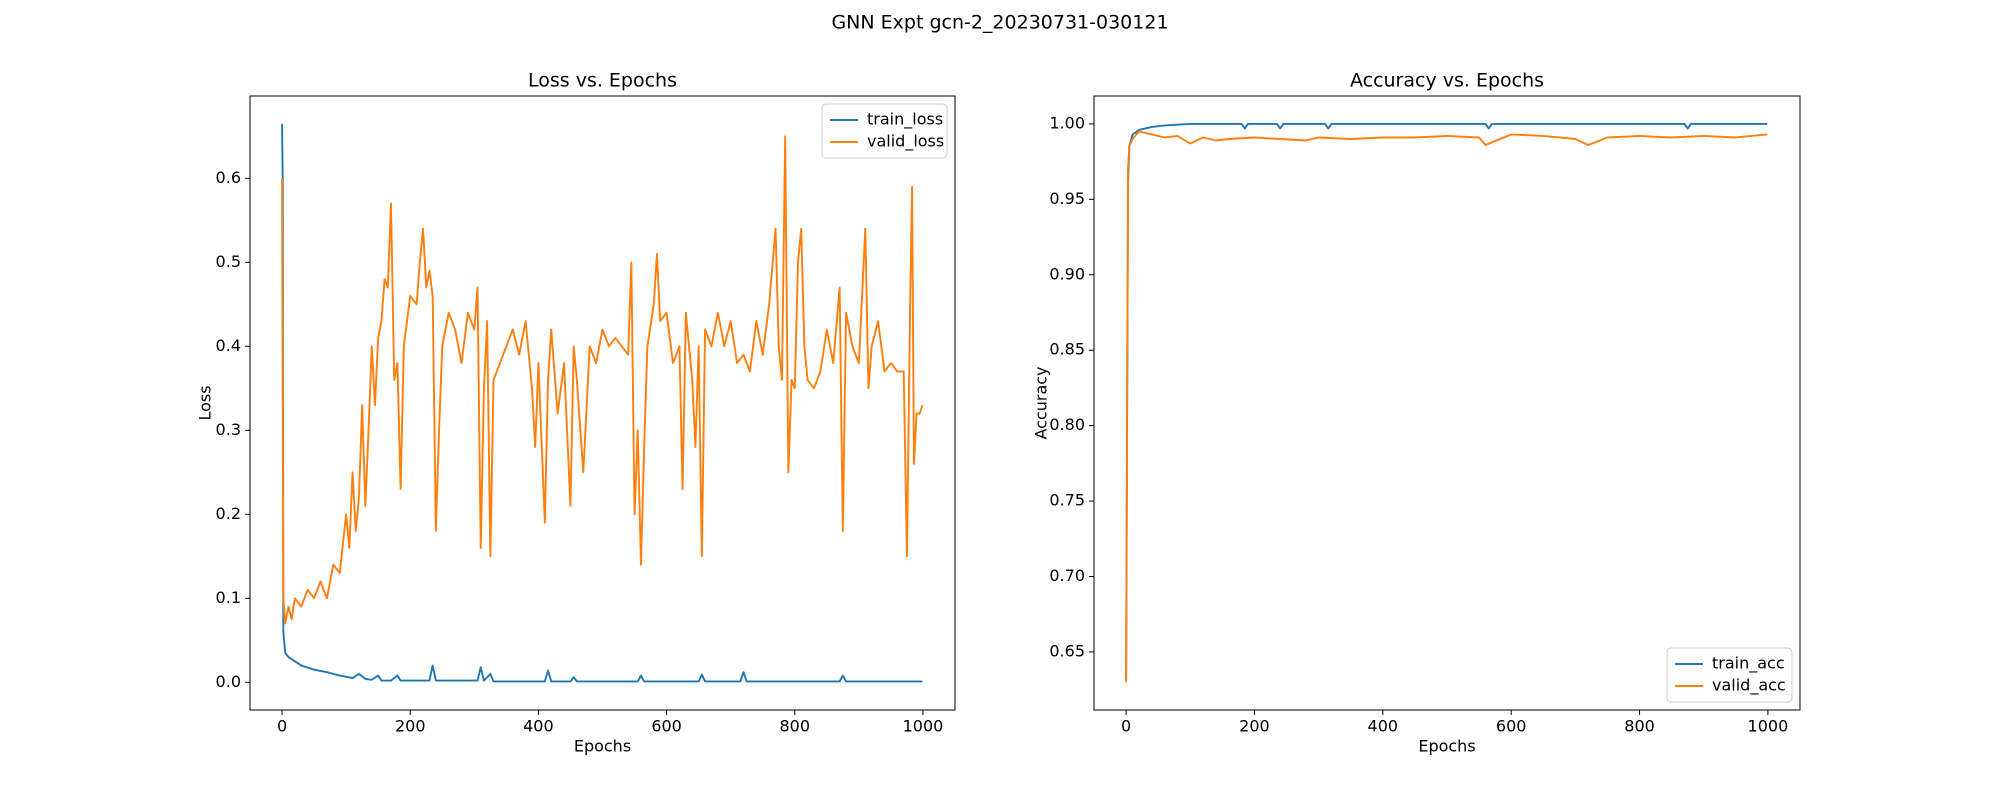 This screenshot has width=2000, height=800. Describe the element at coordinates (1447, 81) in the screenshot. I see `axes-title: Accuracy vs. Epochs` at that location.